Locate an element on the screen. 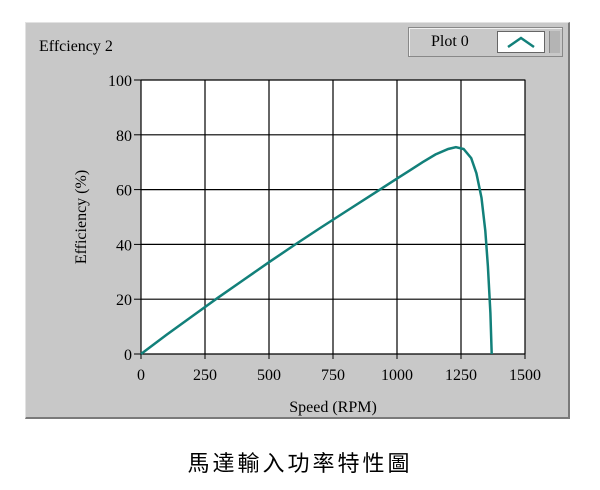 Image resolution: width=600 pixels, height=490 pixels. x-tick-label: 0 is located at coordinates (141, 375).